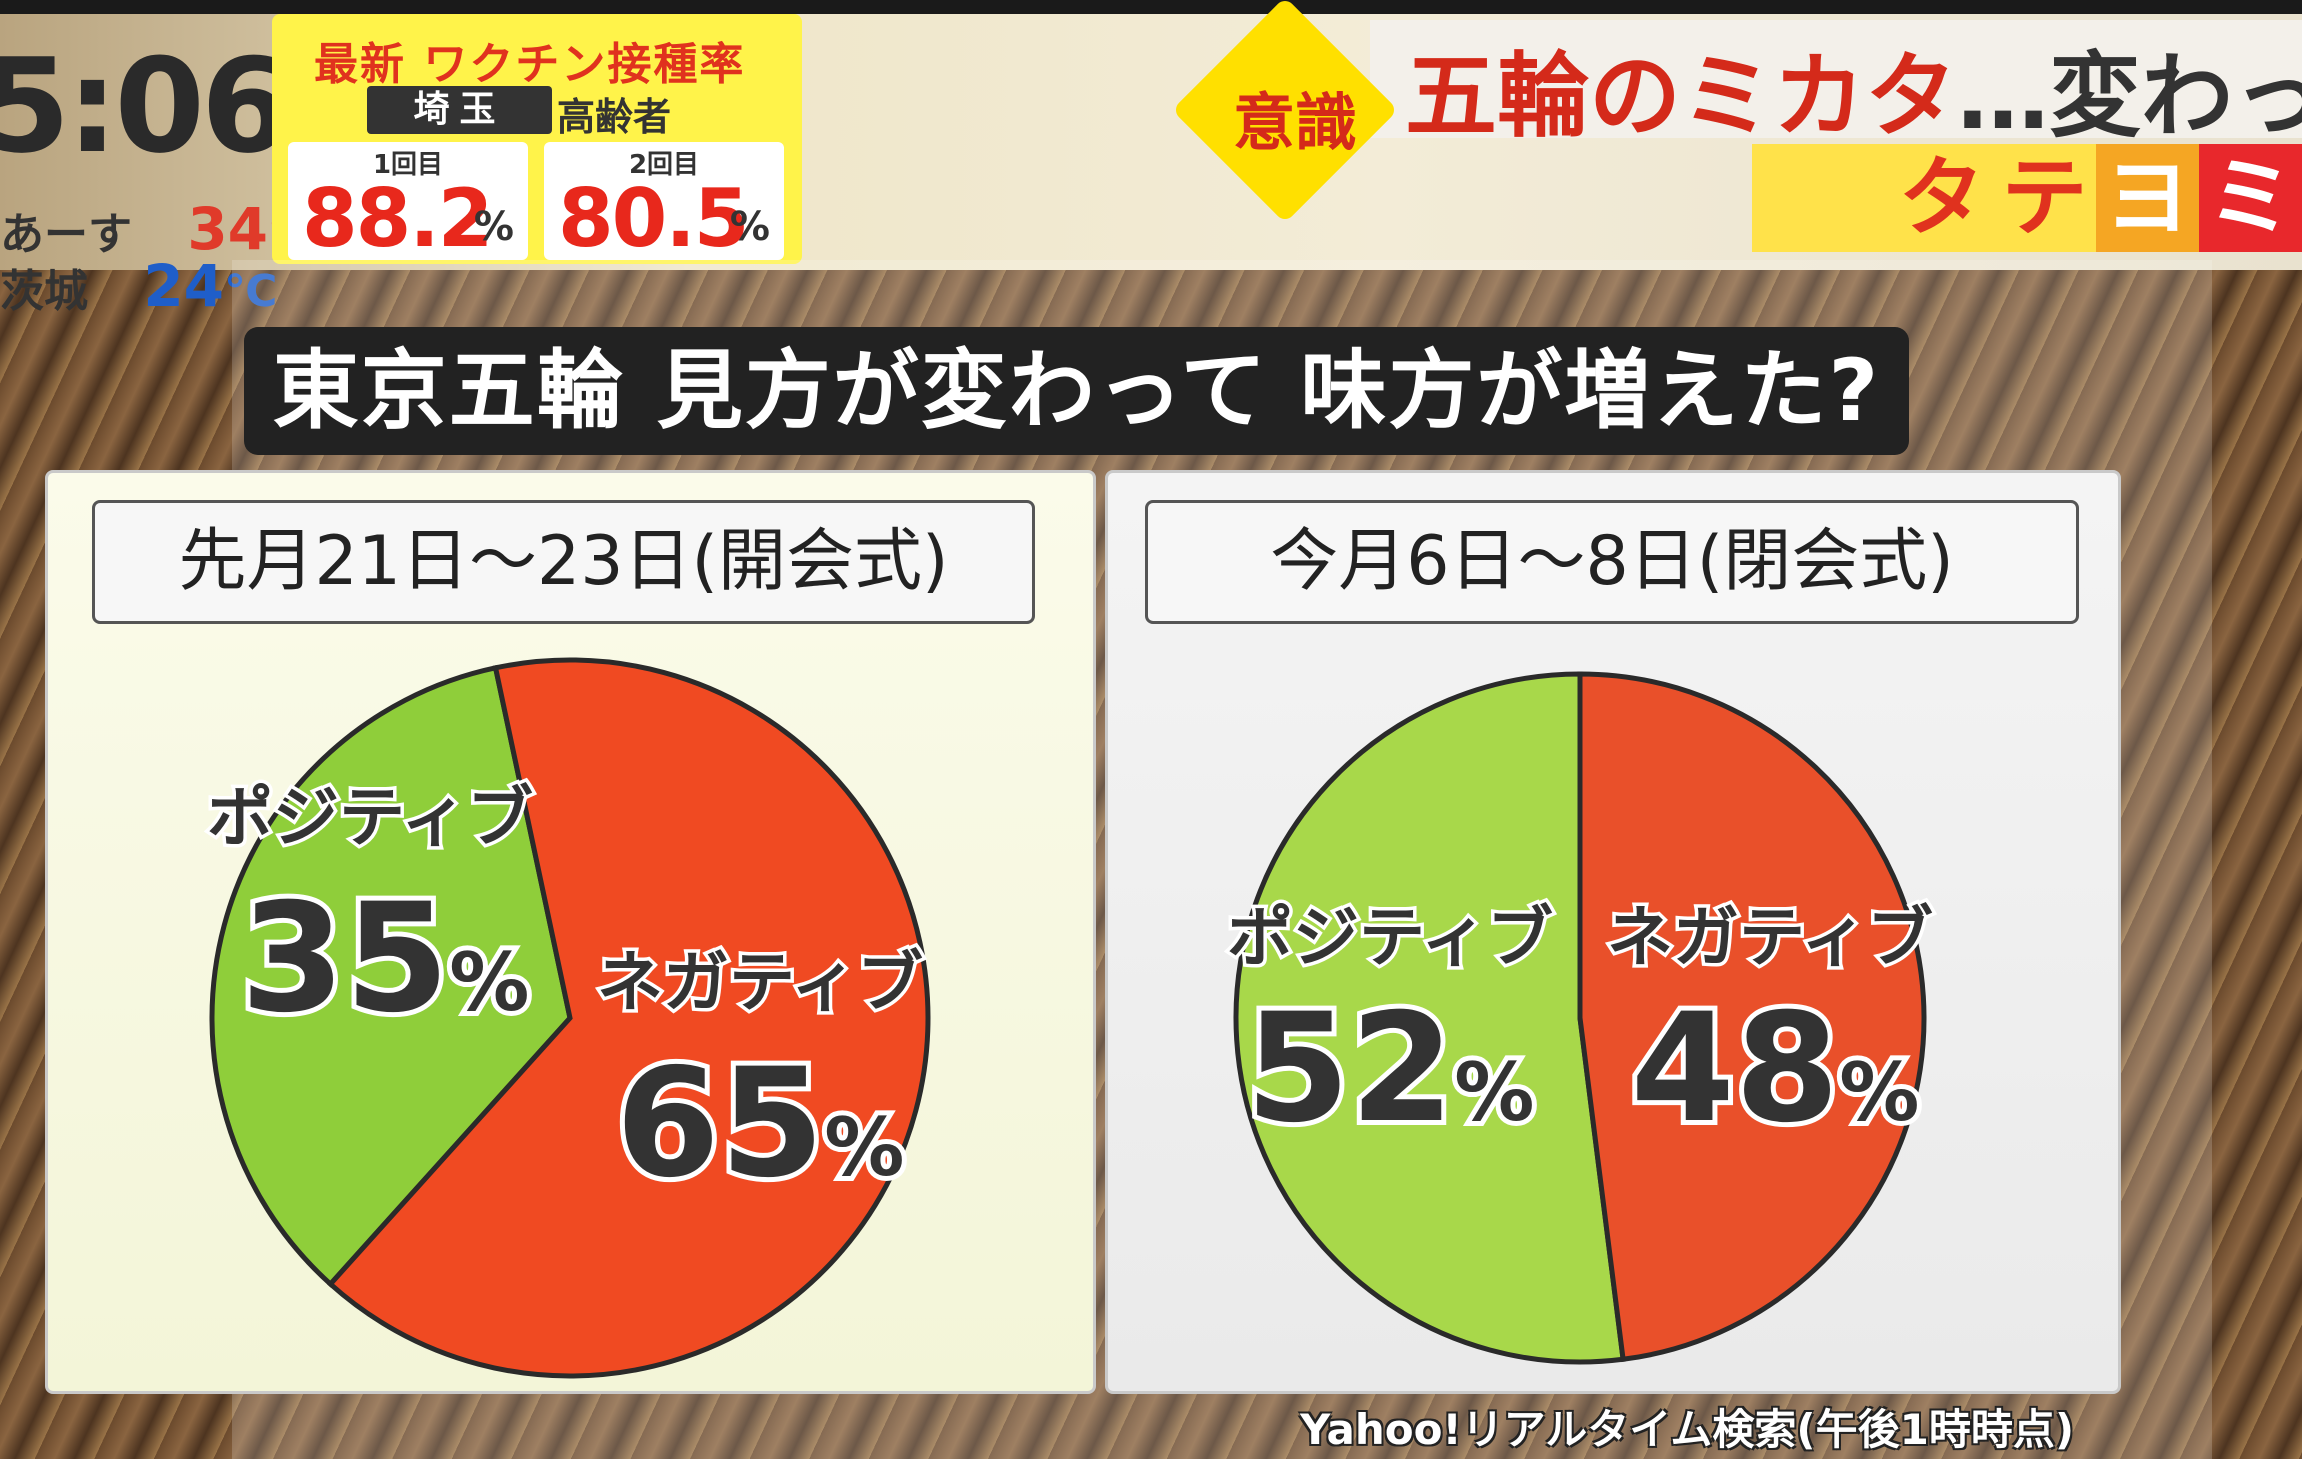  Describe the element at coordinates (66, 234) in the screenshot. I see `weather-location: あーす` at that location.